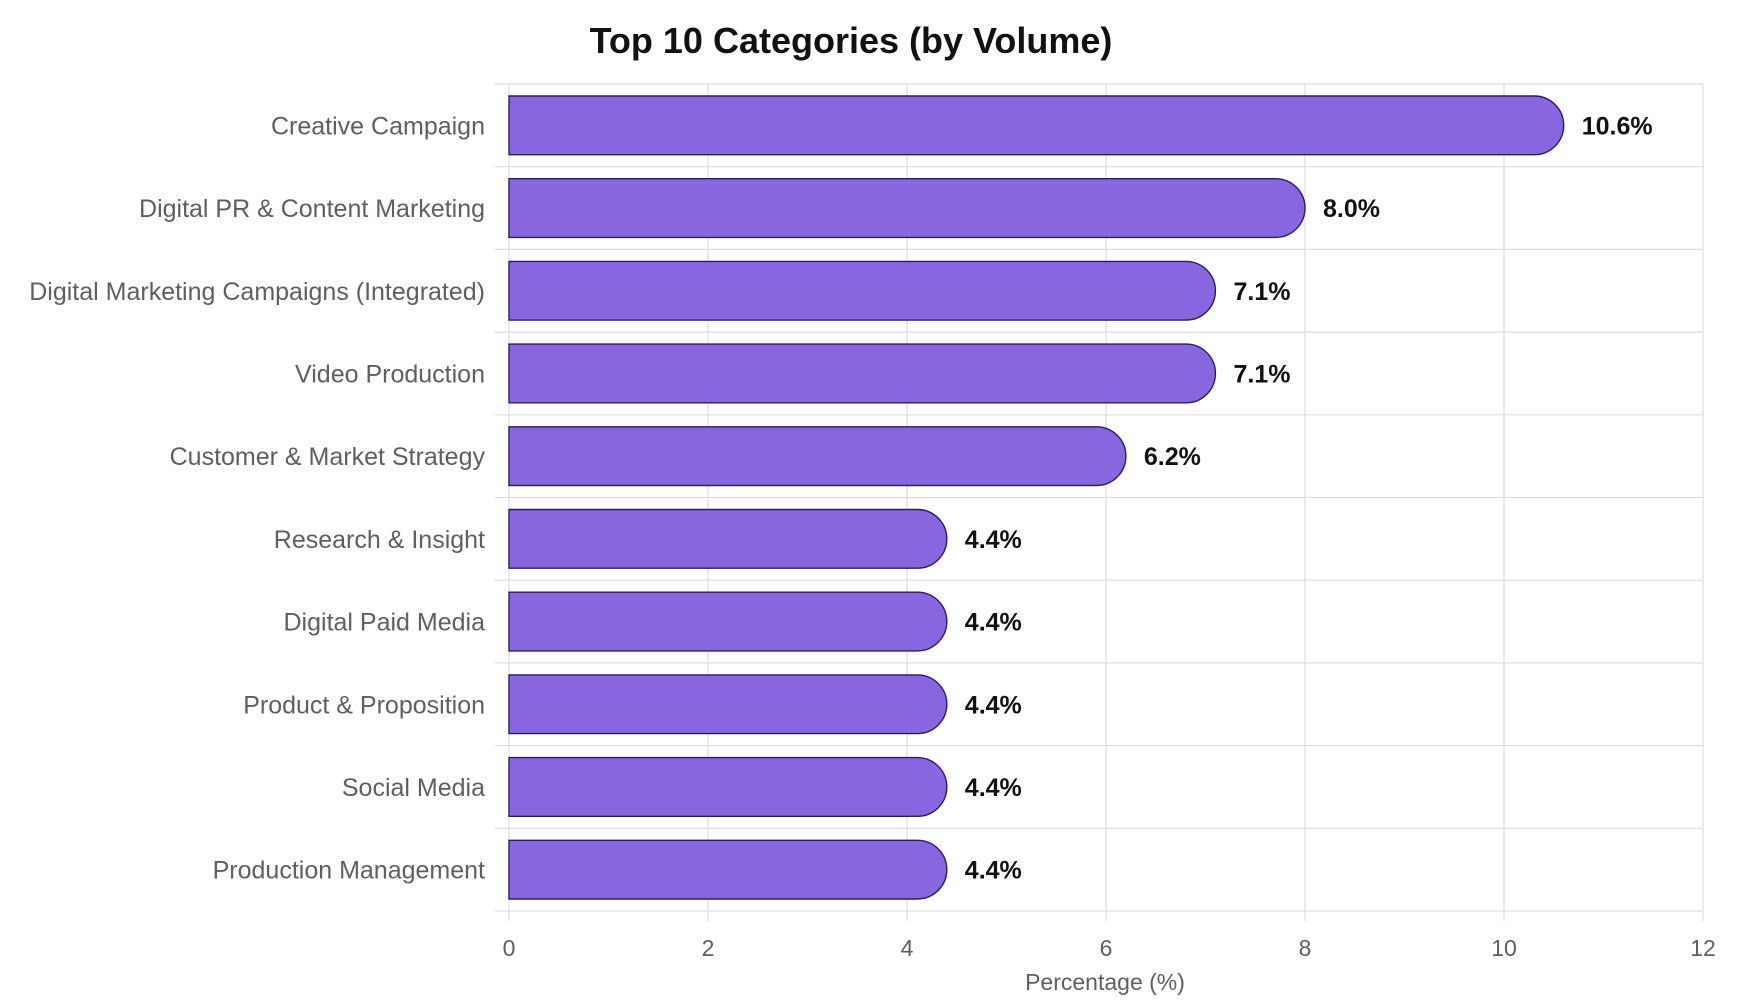 The height and width of the screenshot is (1000, 1760). I want to click on x-tick-label: 8, so click(1305, 948).